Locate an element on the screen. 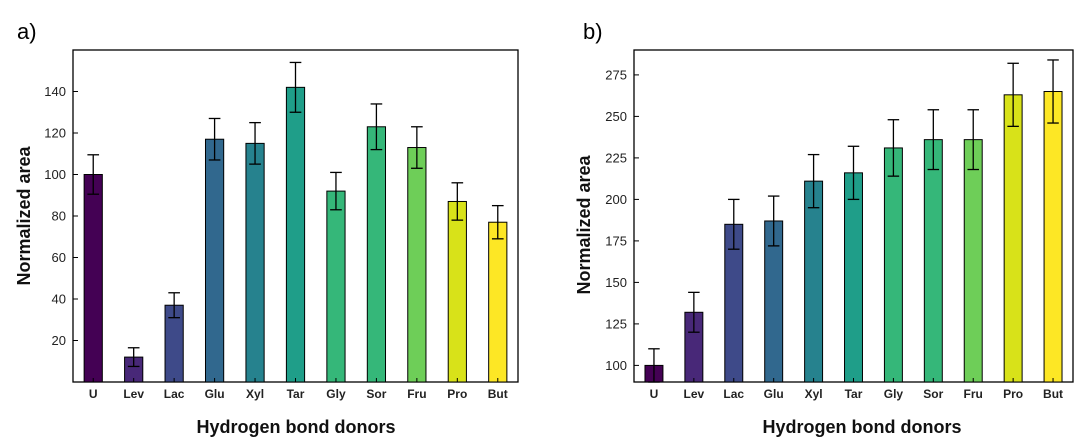 The height and width of the screenshot is (445, 1074). x-tick-label-b-Fru: Fru is located at coordinates (973, 394).